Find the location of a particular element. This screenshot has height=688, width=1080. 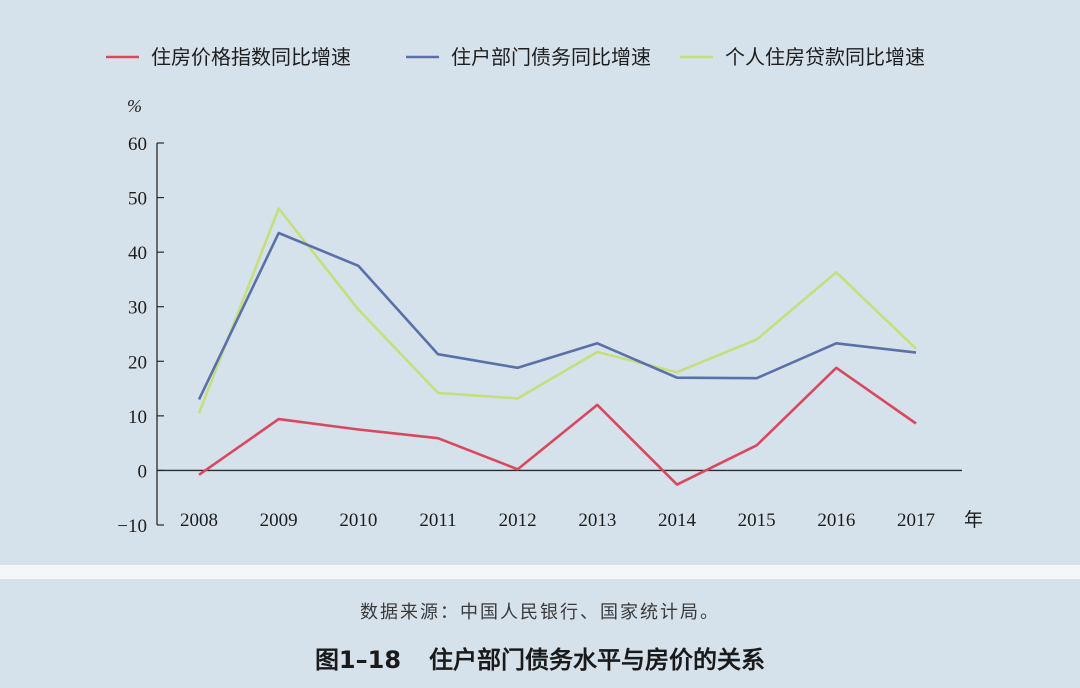

legend-label: 个人住房贷款同比增速 is located at coordinates (825, 57).